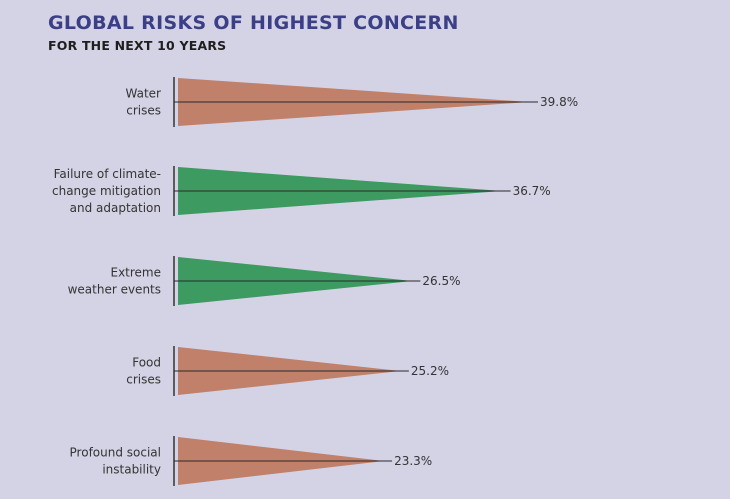 The height and width of the screenshot is (499, 730). I want to click on category-label-line: Failure of climate-, so click(107, 174).